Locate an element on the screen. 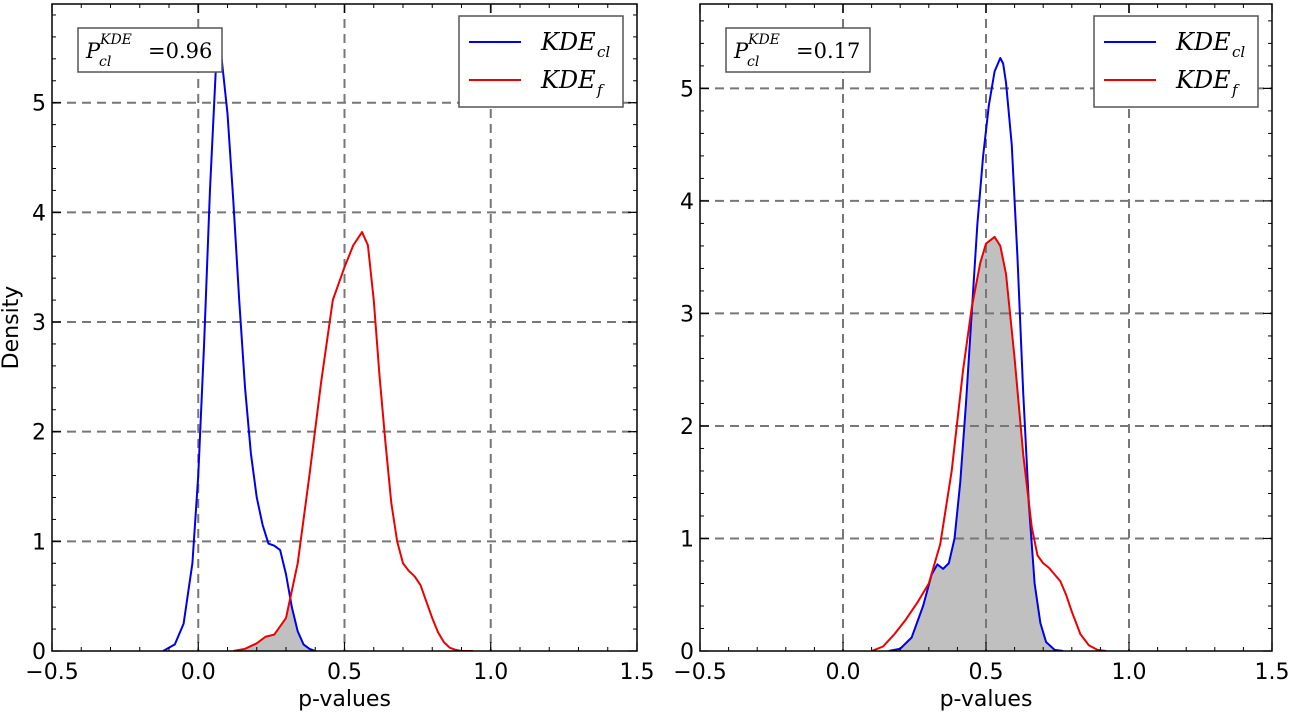 This screenshot has height=712, width=1289. annotation-value: =0.96 is located at coordinates (180, 51).